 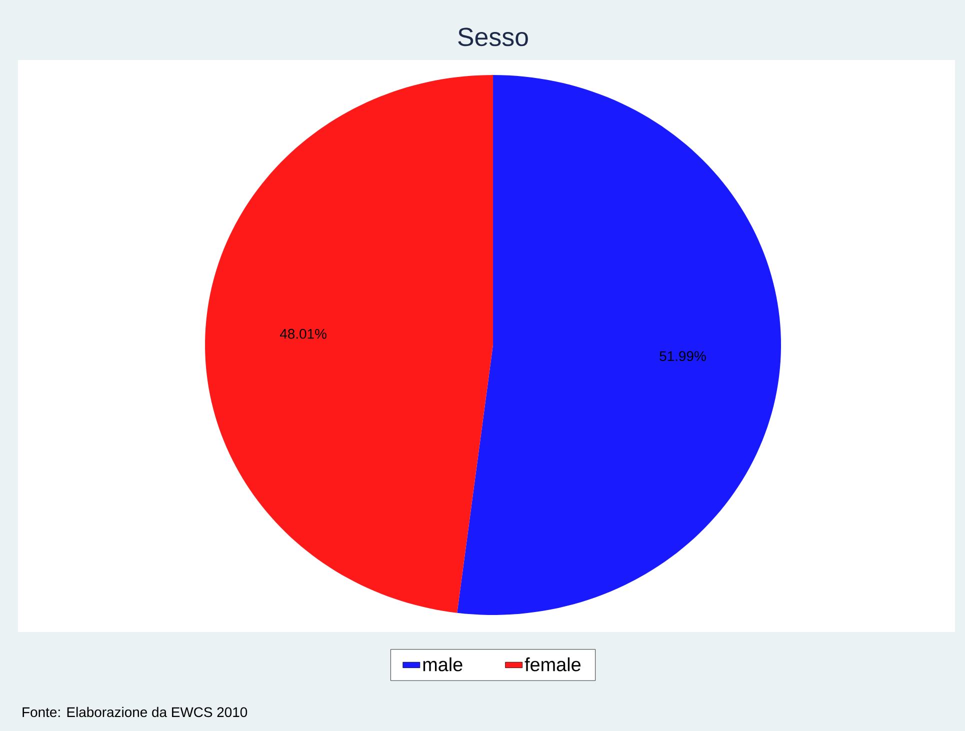 What do you see at coordinates (683, 356) in the screenshot?
I see `data-label: 51.99%` at bounding box center [683, 356].